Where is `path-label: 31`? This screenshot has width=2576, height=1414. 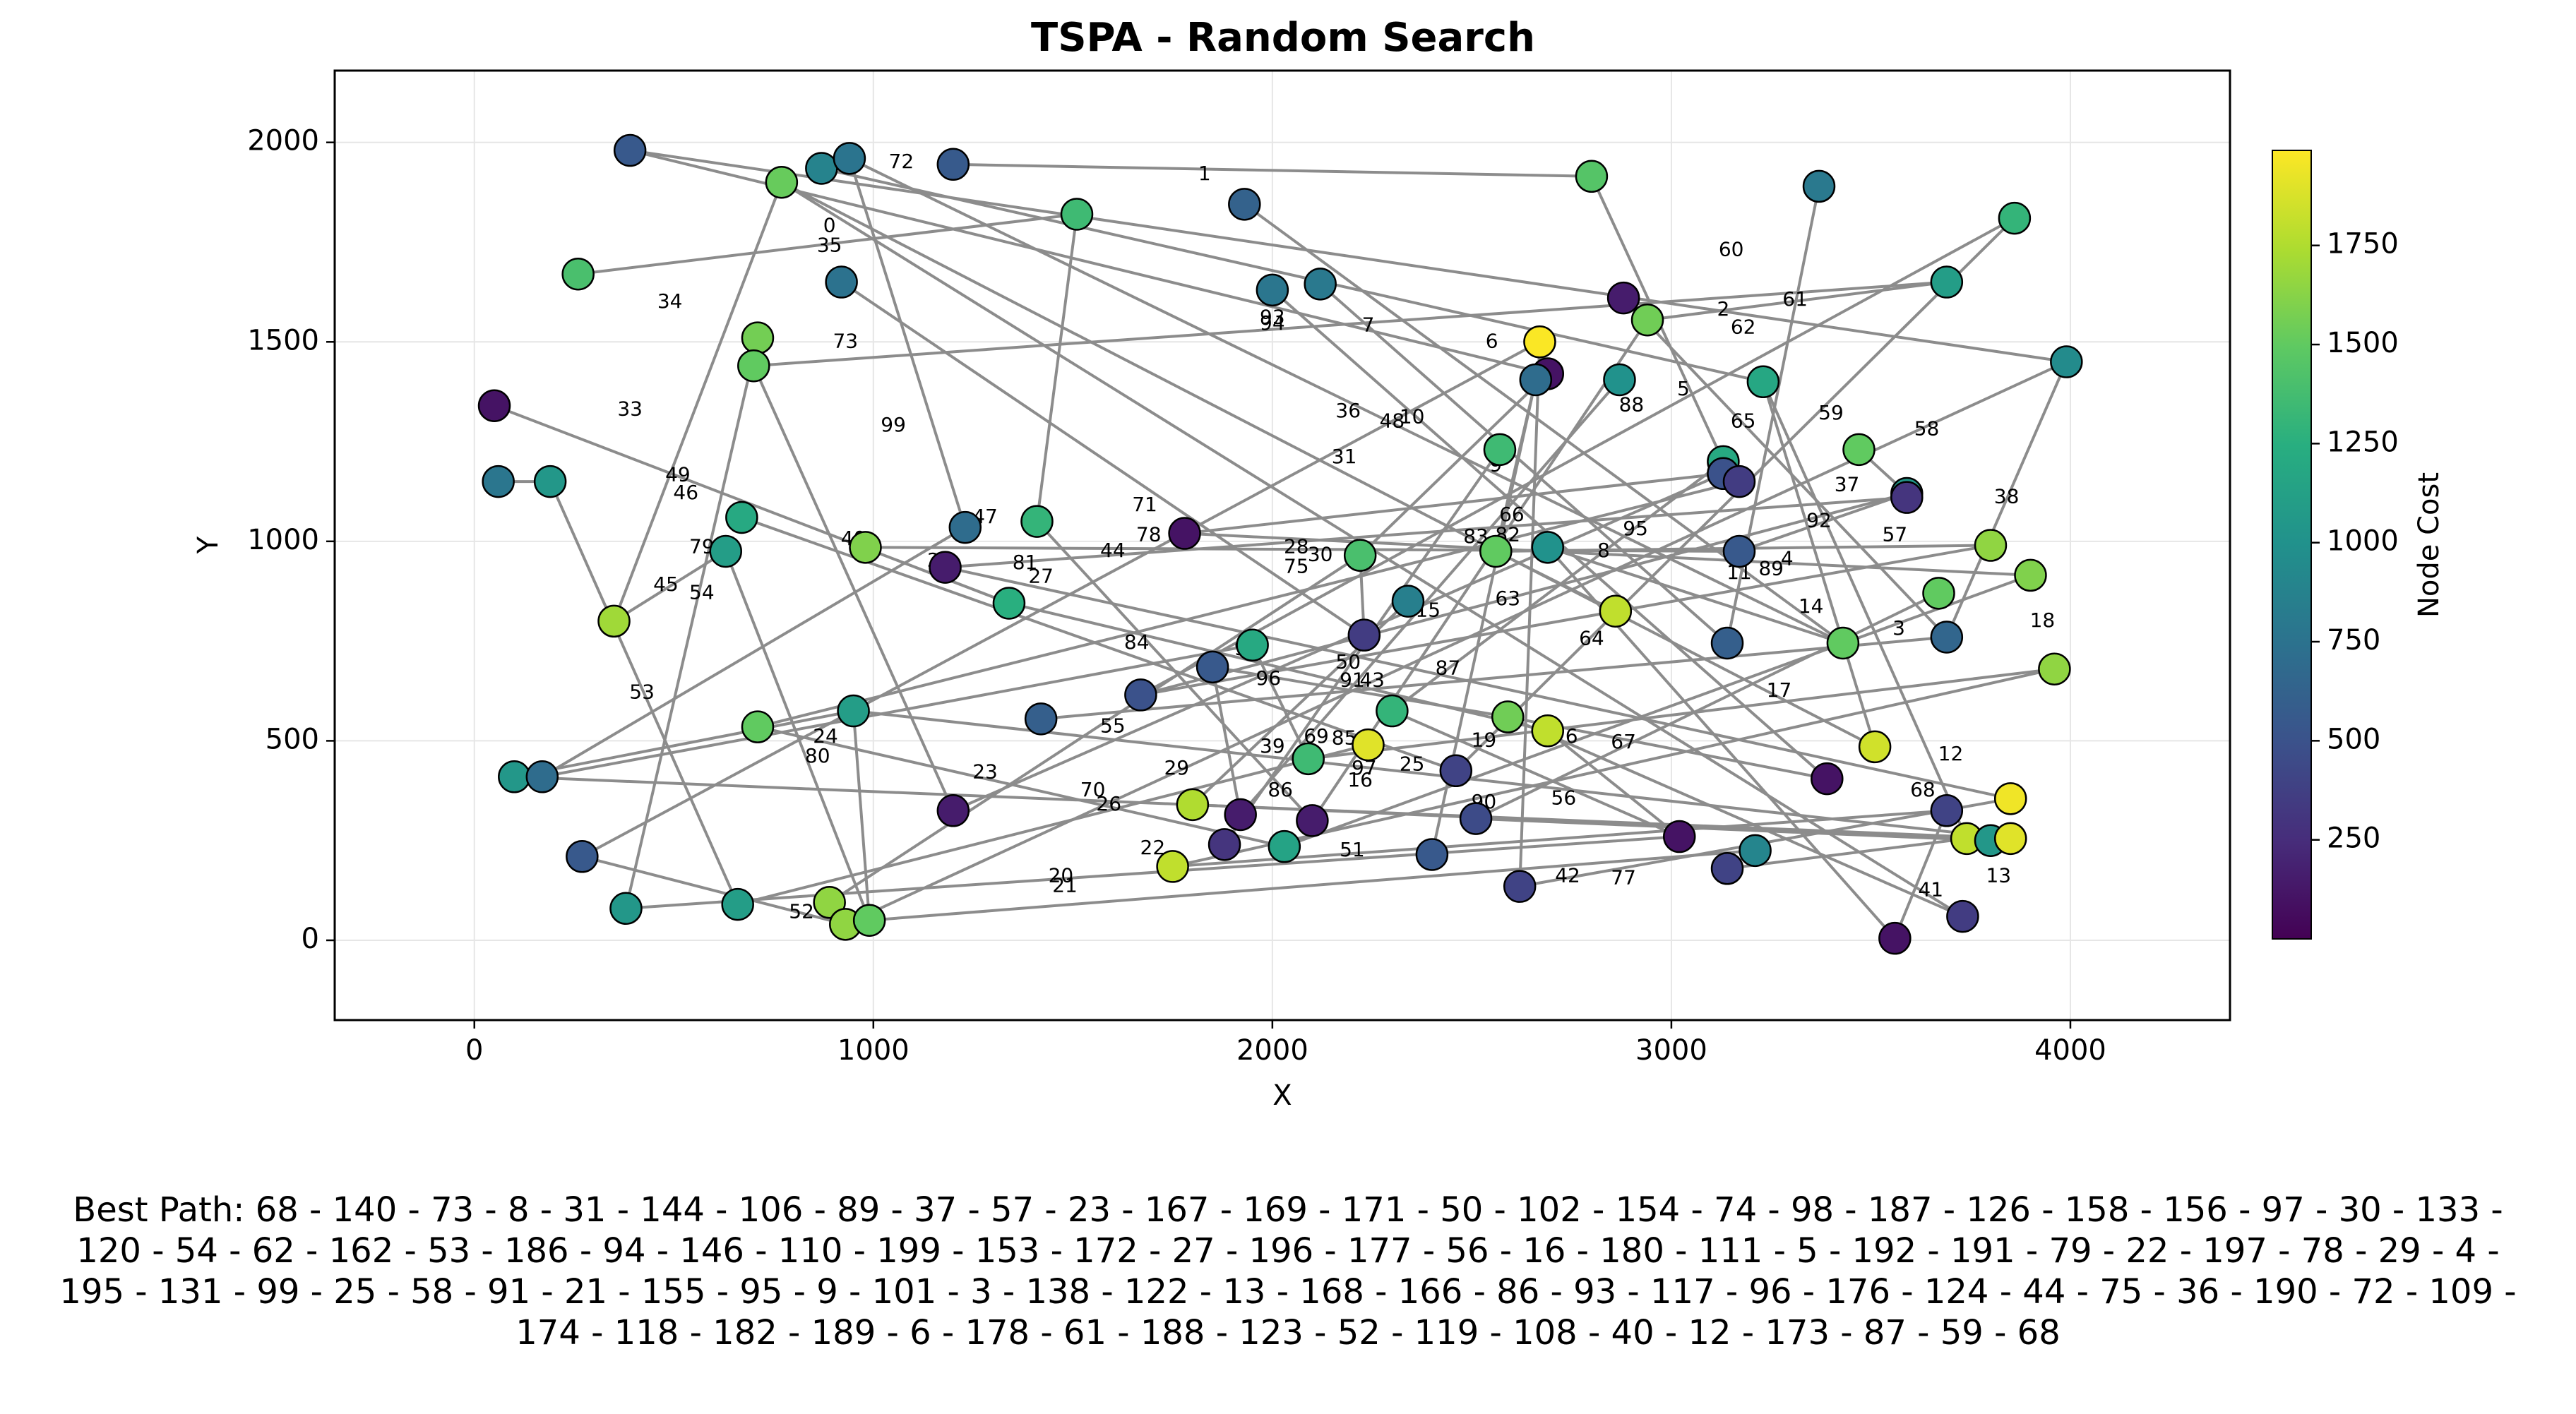 path-label: 31 is located at coordinates (1344, 456).